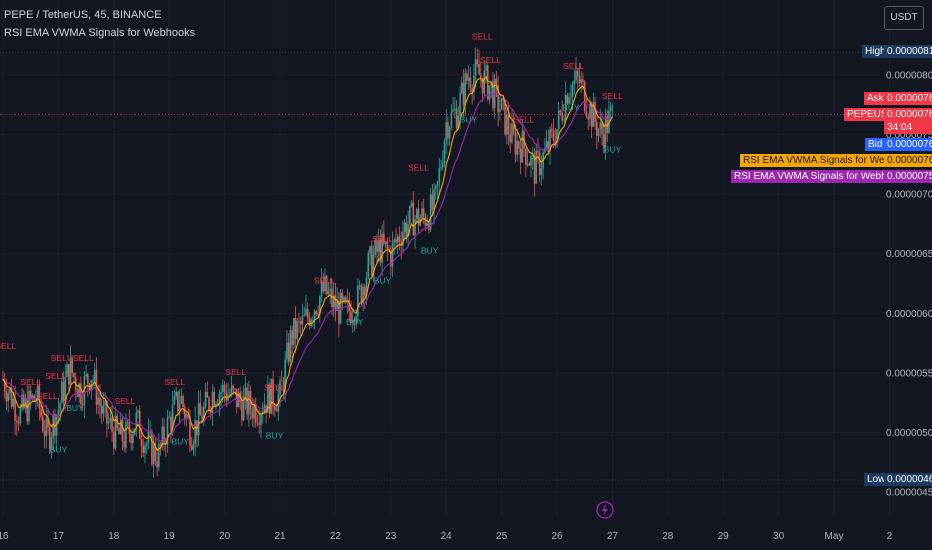  Describe the element at coordinates (834, 536) in the screenshot. I see `x-tick-label: May` at that location.